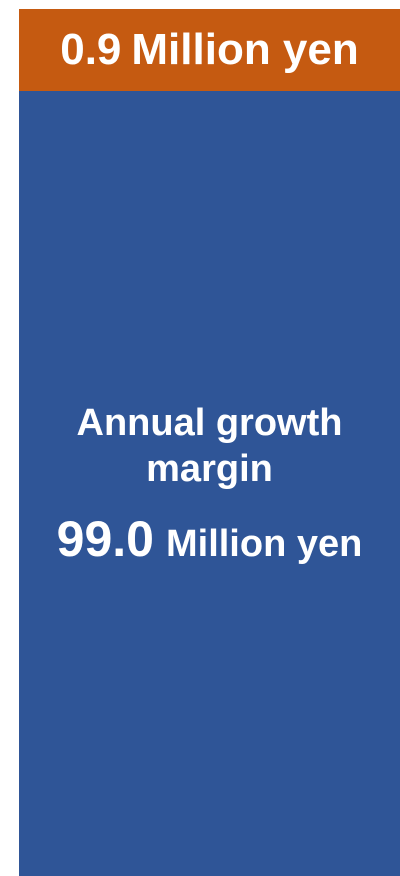 The height and width of the screenshot is (876, 400). I want to click on top-segment-unit: Million yen, so click(245, 49).